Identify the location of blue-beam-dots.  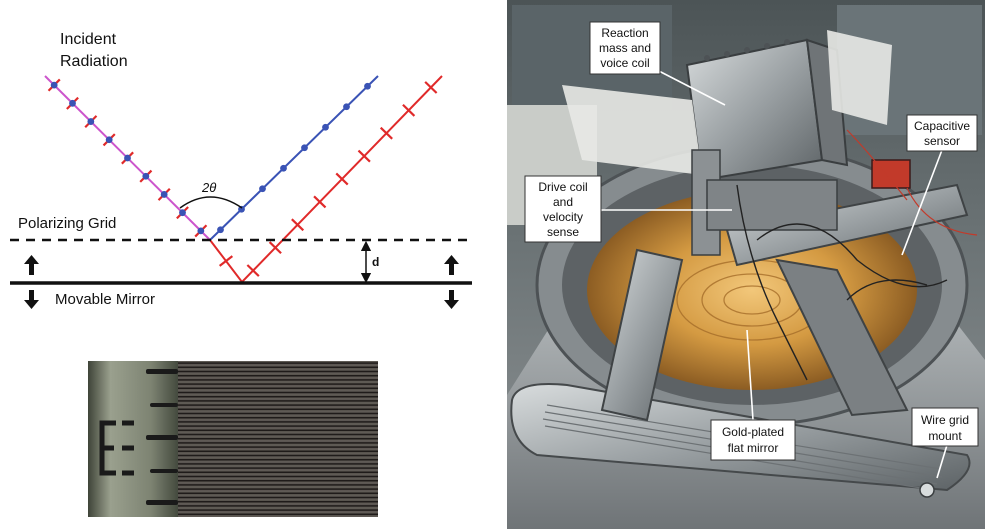
(294, 158).